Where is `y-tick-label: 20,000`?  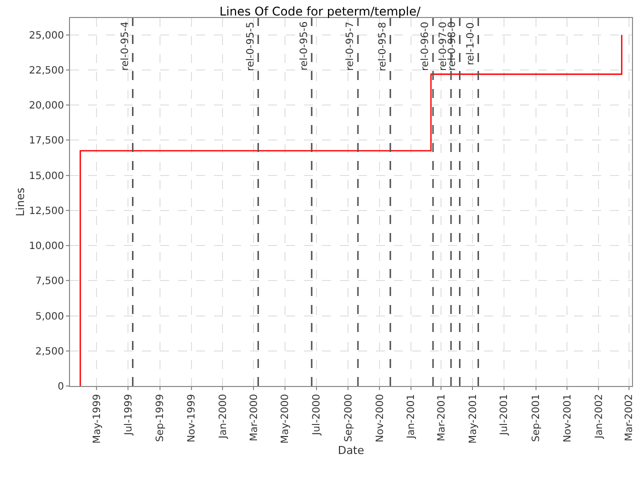 y-tick-label: 20,000 is located at coordinates (46, 106).